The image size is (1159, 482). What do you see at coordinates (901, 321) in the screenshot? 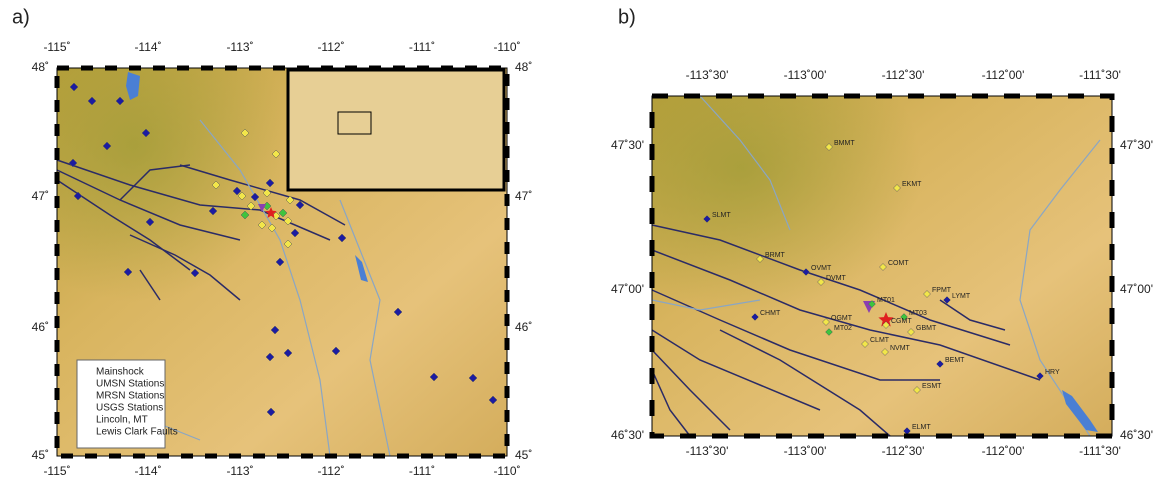
I see `station-label: CGMT` at bounding box center [901, 321].